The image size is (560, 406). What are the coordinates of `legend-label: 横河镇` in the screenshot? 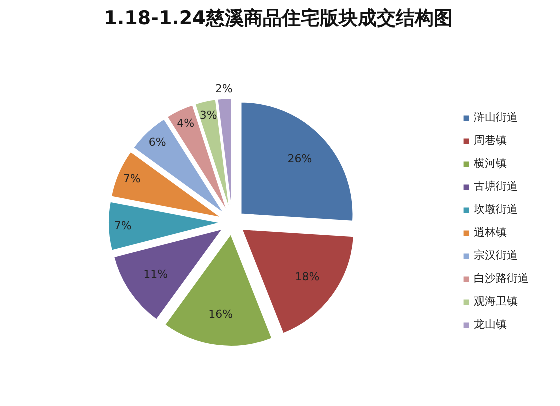 It's located at (490, 163).